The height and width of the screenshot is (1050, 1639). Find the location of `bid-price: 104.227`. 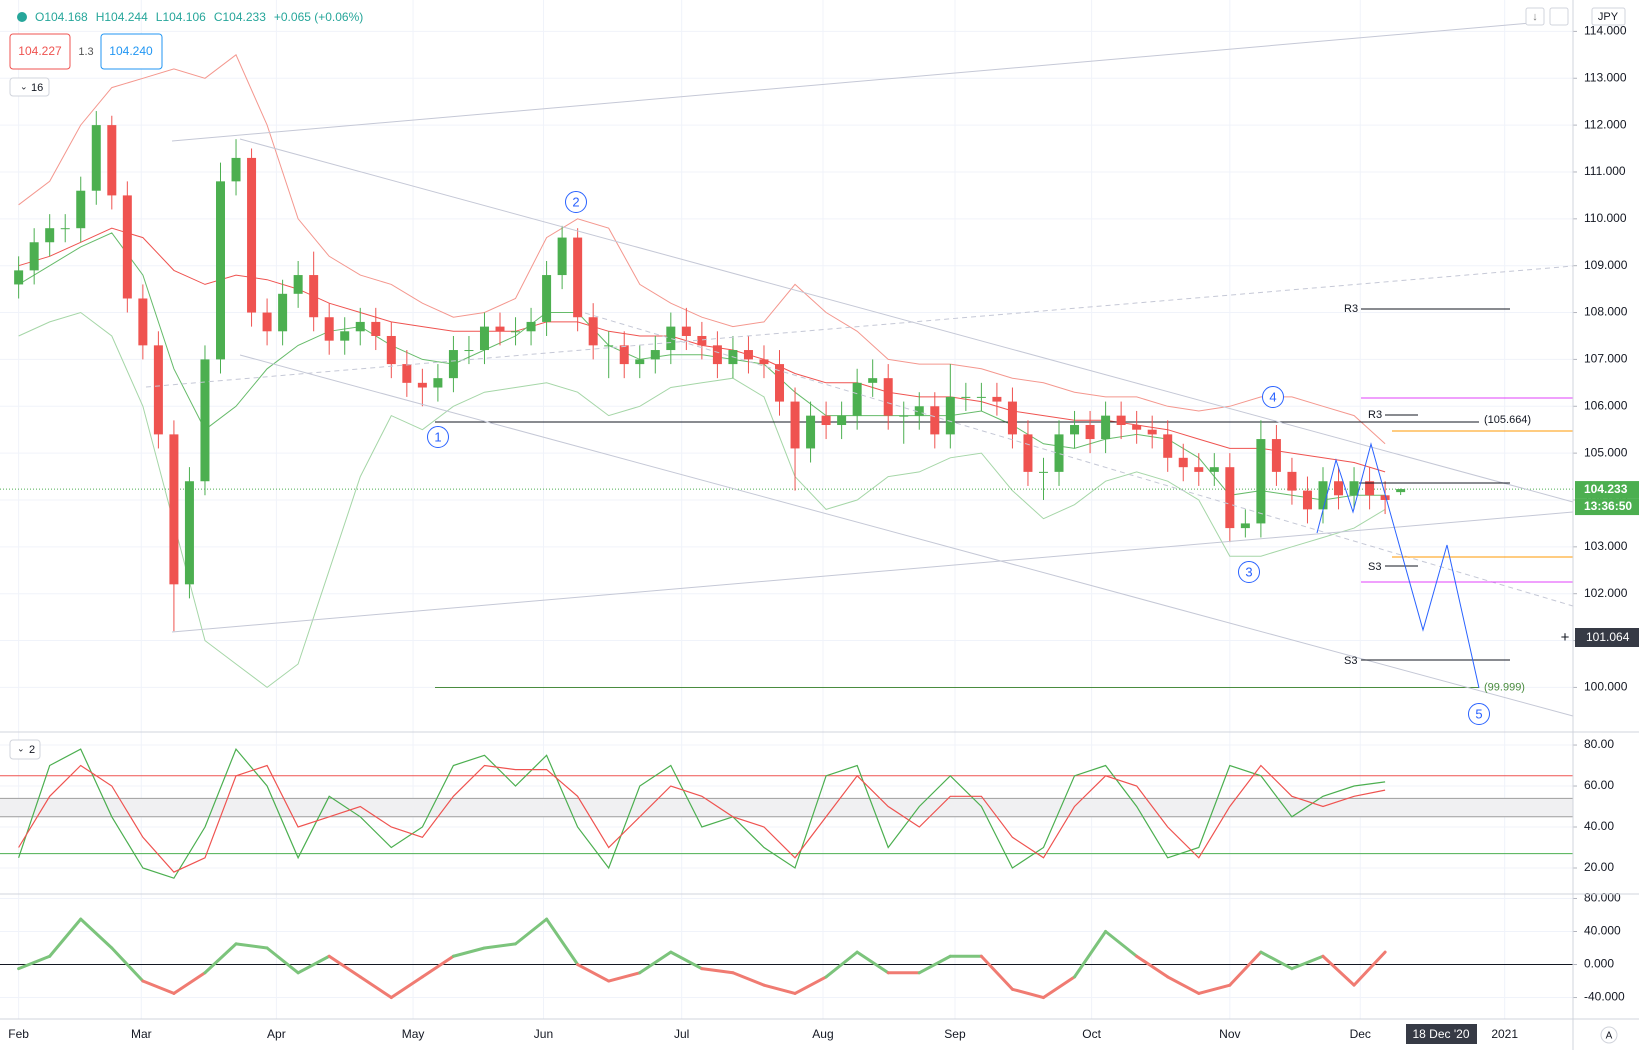

bid-price: 104.227 is located at coordinates (40, 51).